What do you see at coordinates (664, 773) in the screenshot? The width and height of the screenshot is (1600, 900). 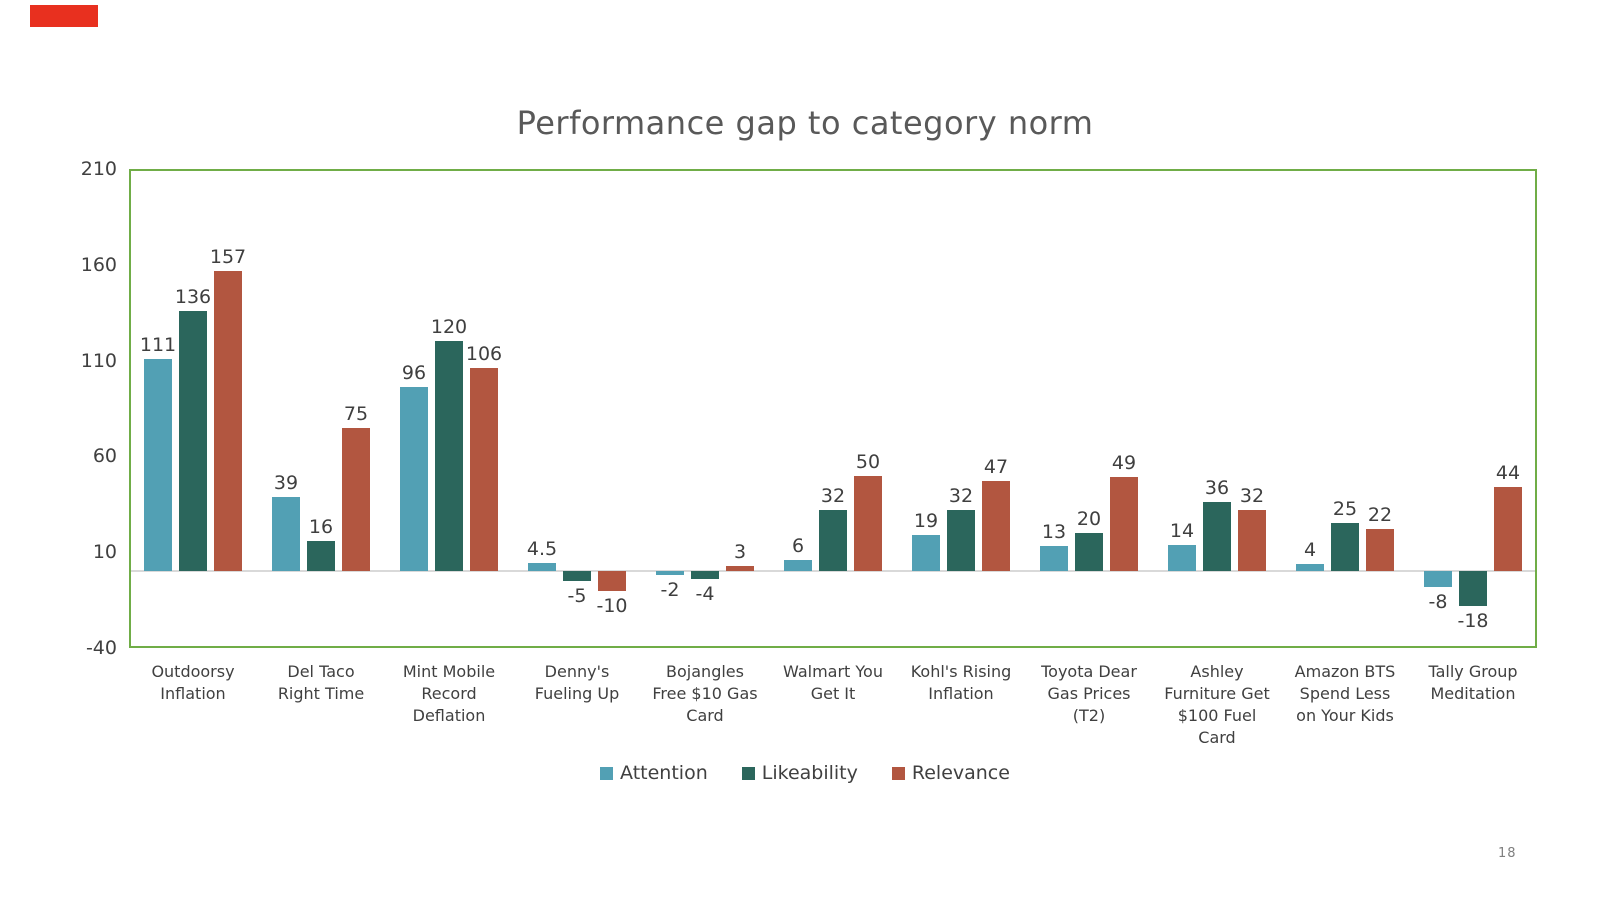 I see `legend-label: Attention` at bounding box center [664, 773].